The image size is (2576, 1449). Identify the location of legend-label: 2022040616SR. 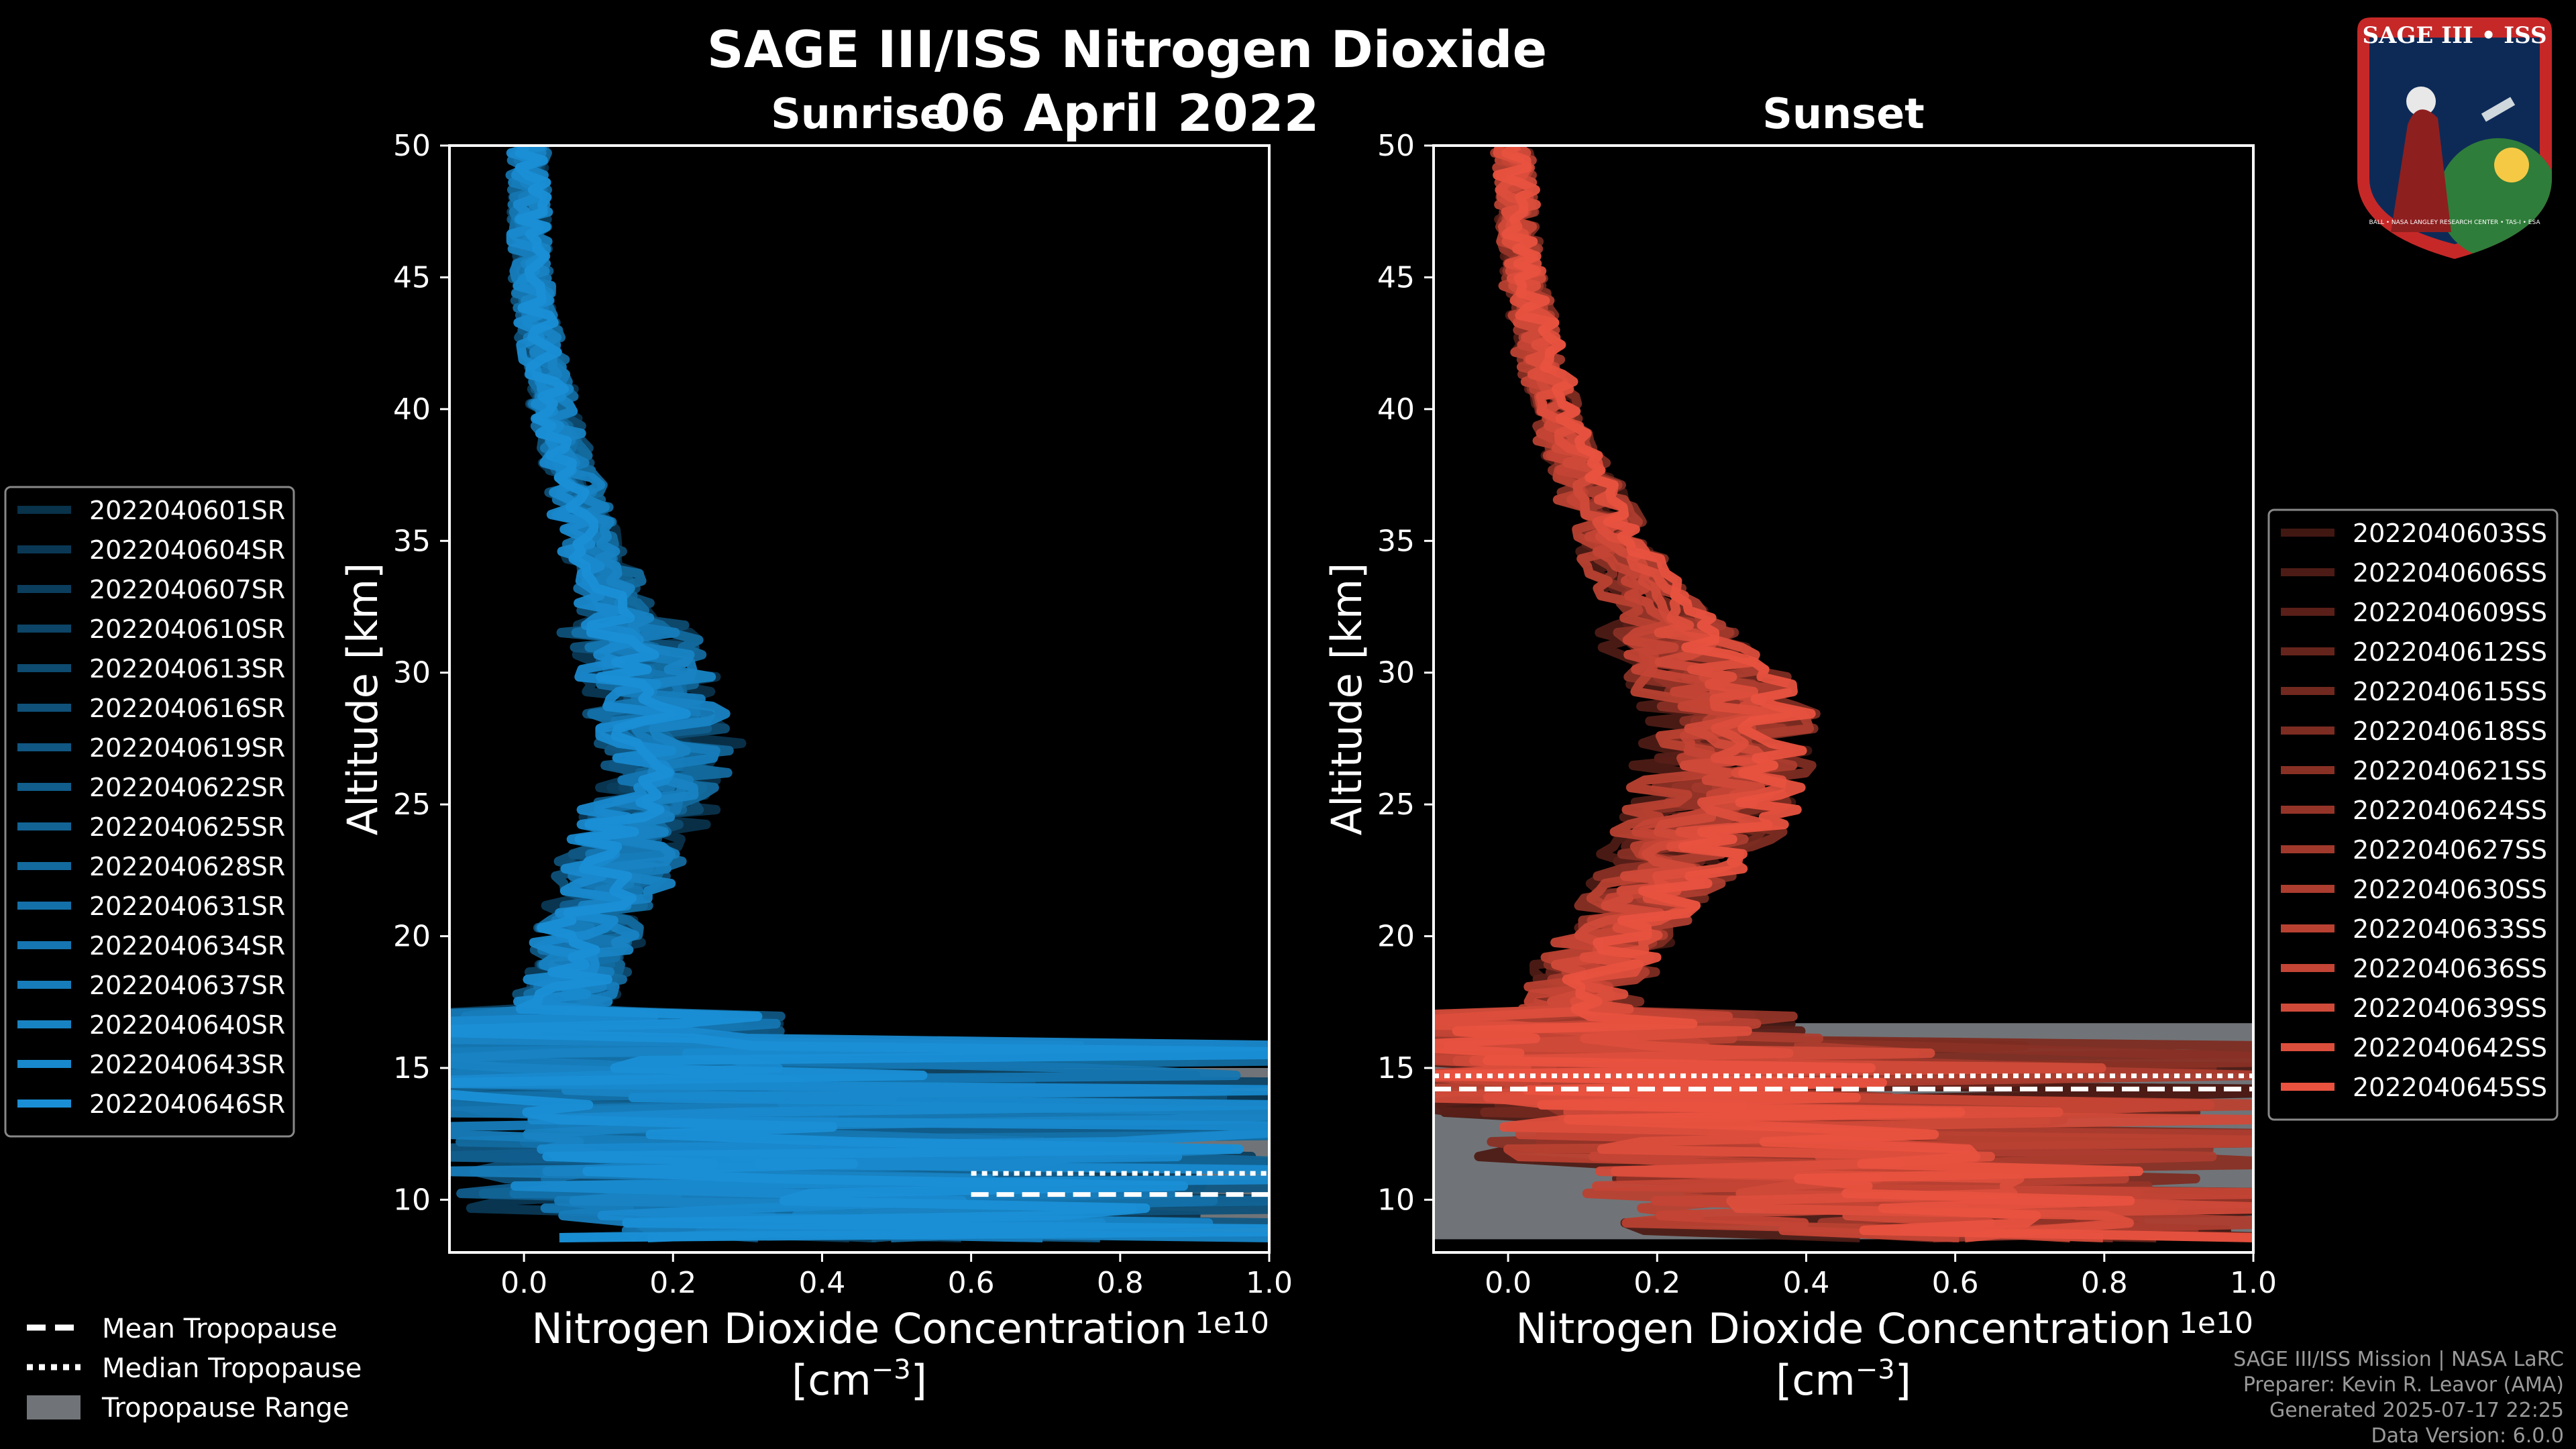
(187, 708).